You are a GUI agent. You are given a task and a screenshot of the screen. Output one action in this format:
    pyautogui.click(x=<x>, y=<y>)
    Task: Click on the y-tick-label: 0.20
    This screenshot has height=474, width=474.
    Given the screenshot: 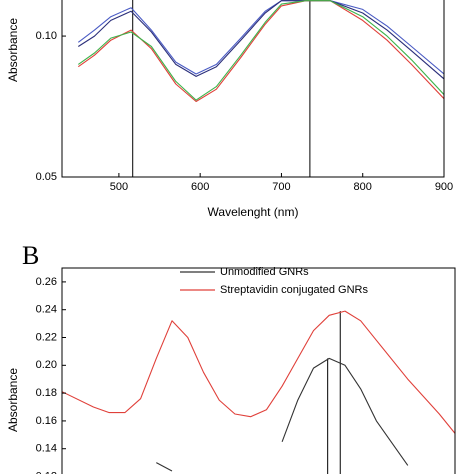 What is the action you would take?
    pyautogui.click(x=46, y=365)
    